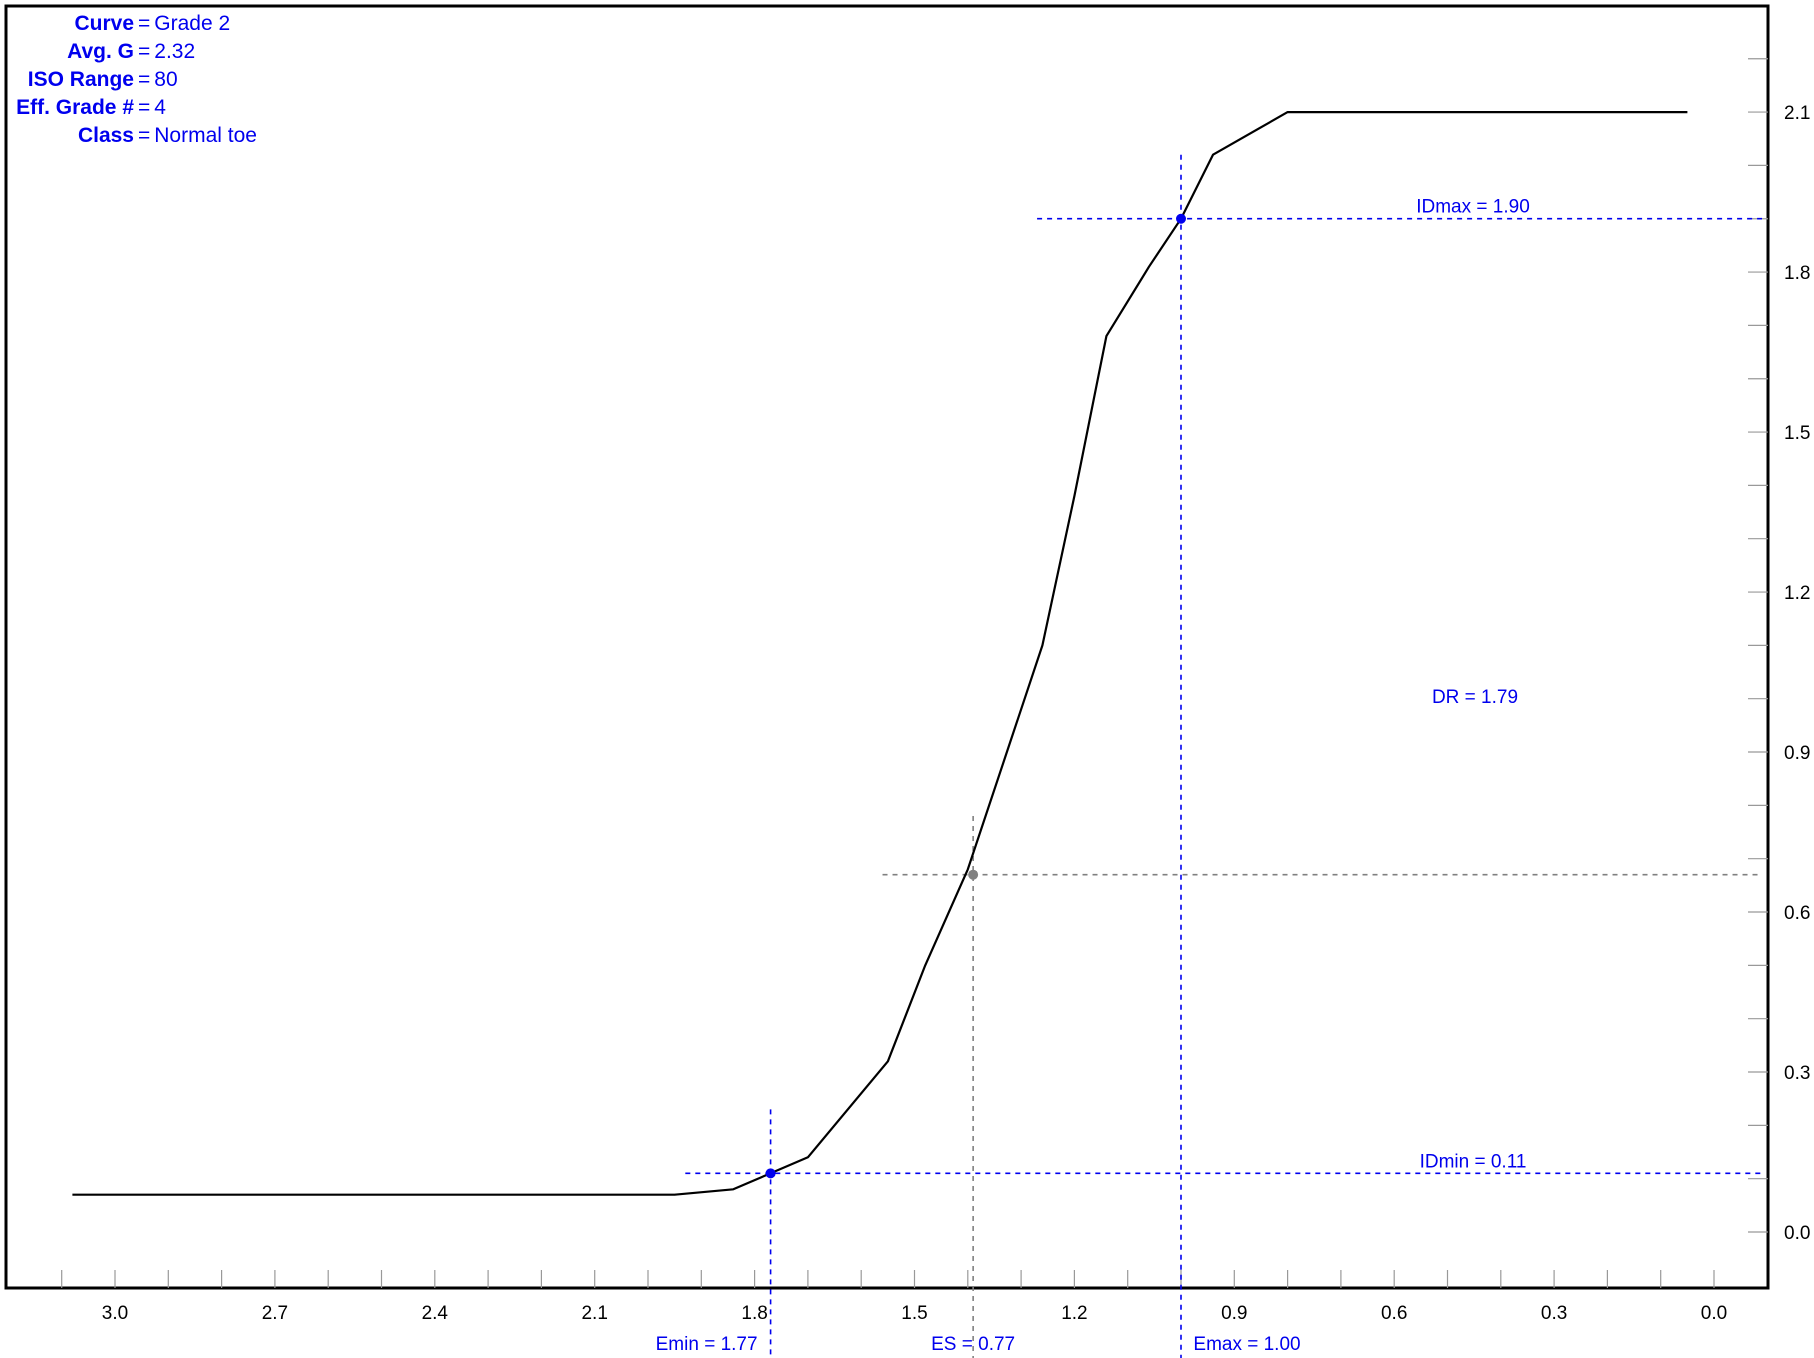 Image resolution: width=1814 pixels, height=1358 pixels. I want to click on y-tick-label: 0.0, so click(1797, 1233).